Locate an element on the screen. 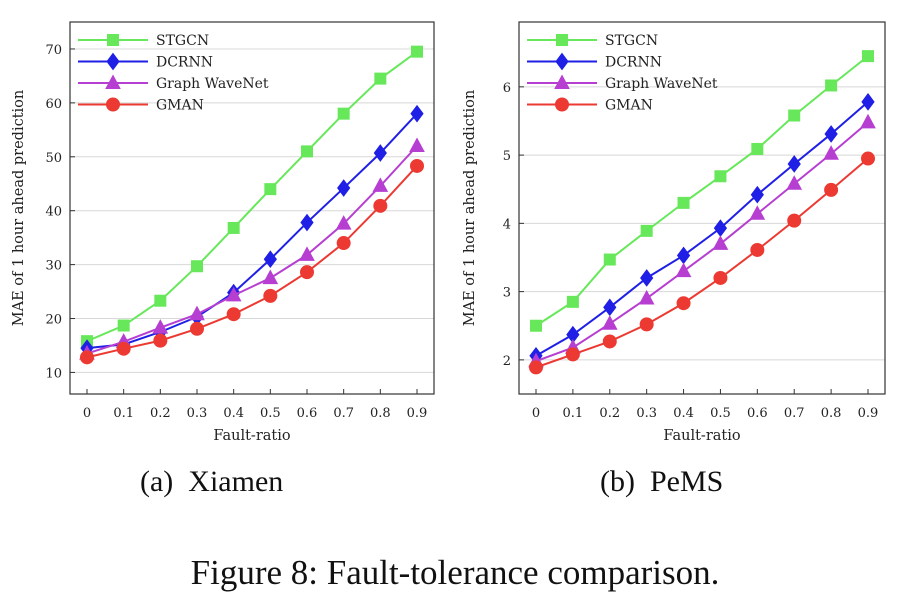  legend-marker-graph-wavenet is located at coordinates (113, 81).